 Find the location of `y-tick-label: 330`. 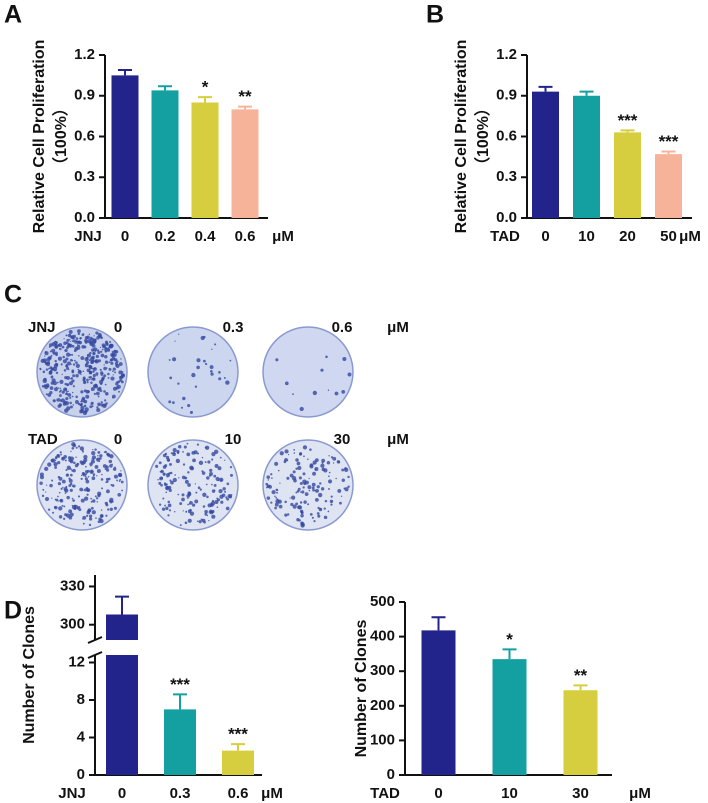

y-tick-label: 330 is located at coordinates (72, 585).